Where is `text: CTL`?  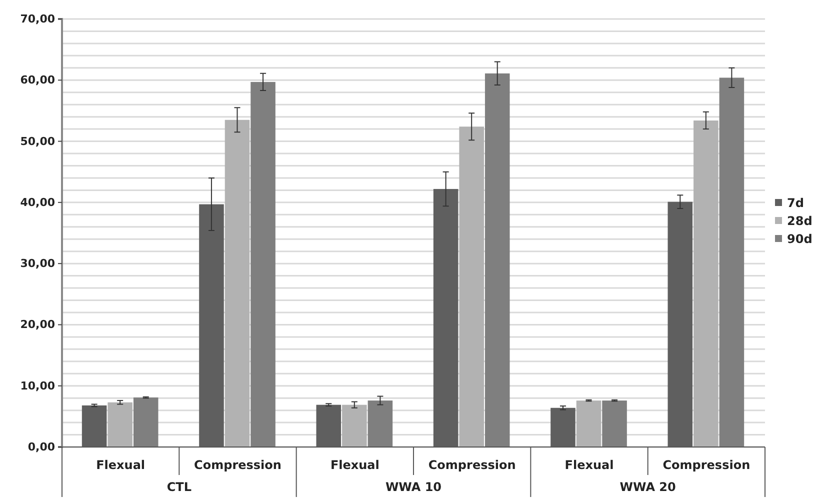
text: CTL is located at coordinates (179, 487).